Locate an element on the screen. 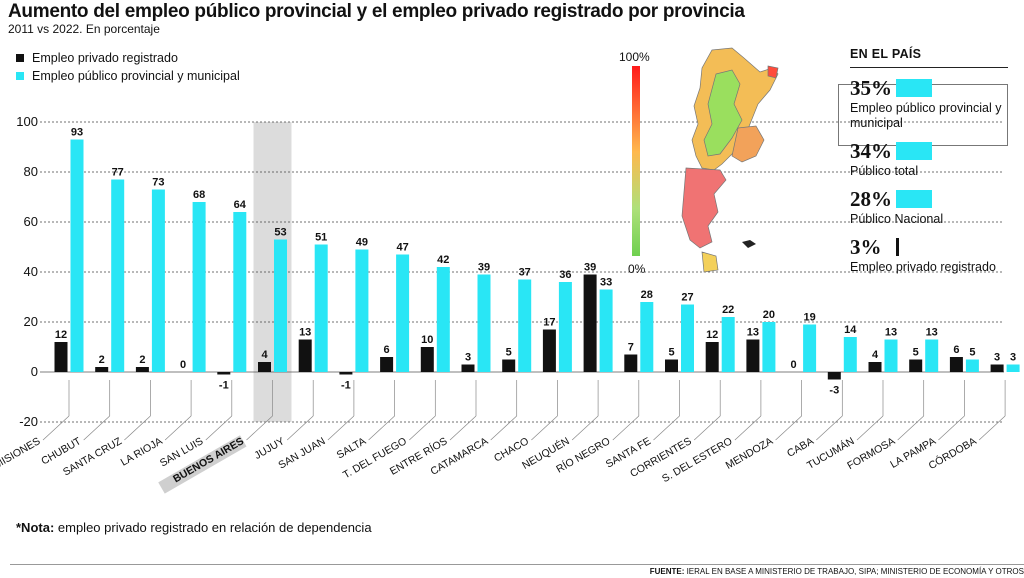  category-label: MISIONES is located at coordinates (21, 453).